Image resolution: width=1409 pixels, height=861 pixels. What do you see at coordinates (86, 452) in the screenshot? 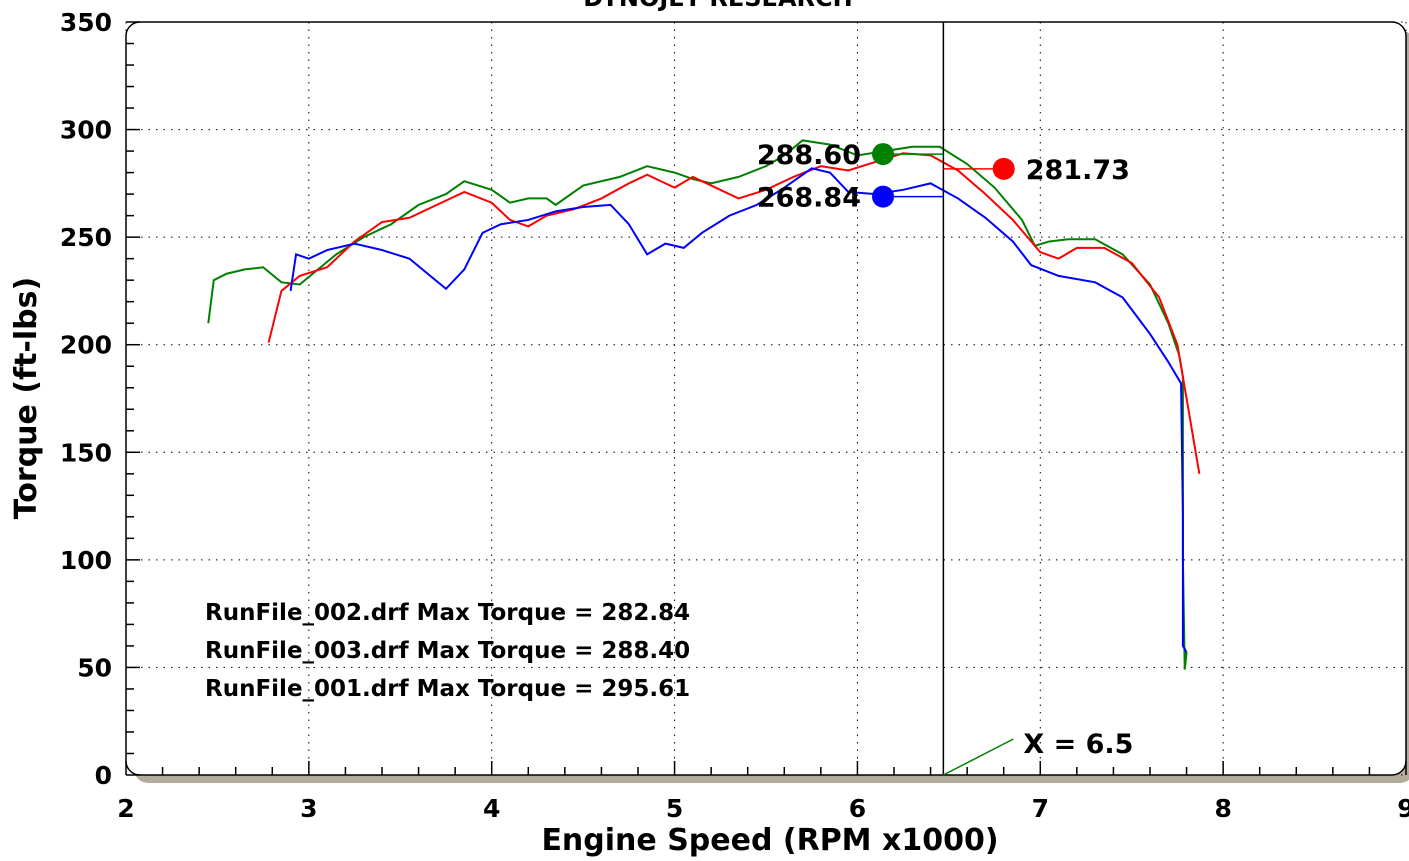
I see `y-tick-label: 150` at bounding box center [86, 452].